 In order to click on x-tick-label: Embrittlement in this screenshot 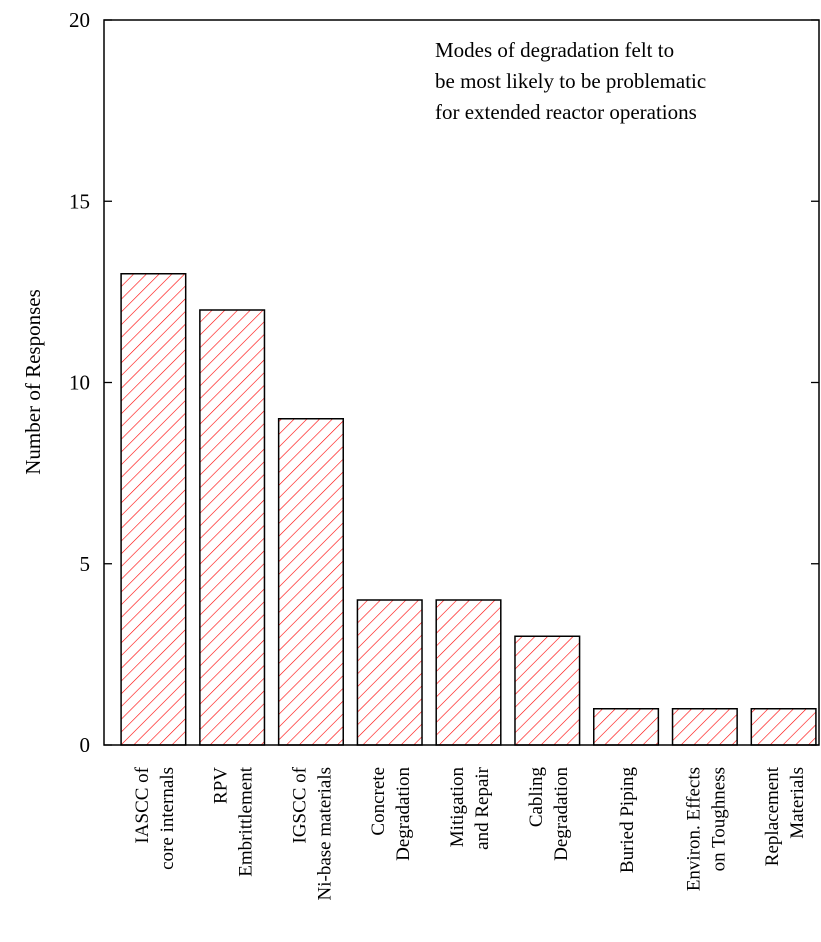, I will do `click(246, 821)`.